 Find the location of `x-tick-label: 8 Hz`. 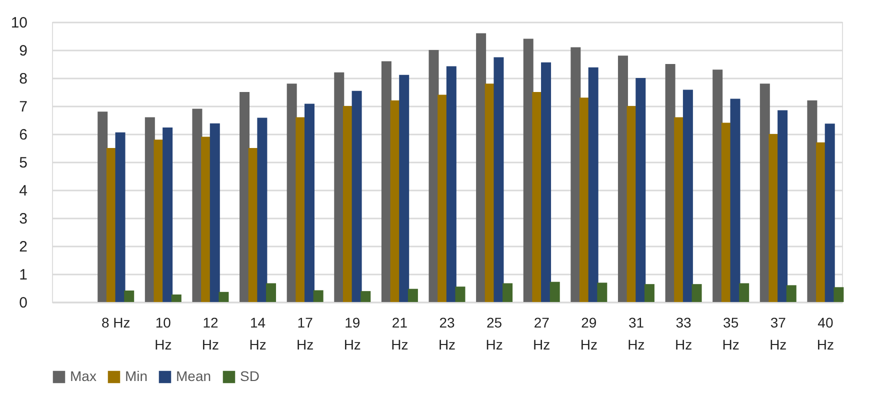

x-tick-label: 8 Hz is located at coordinates (115, 322).